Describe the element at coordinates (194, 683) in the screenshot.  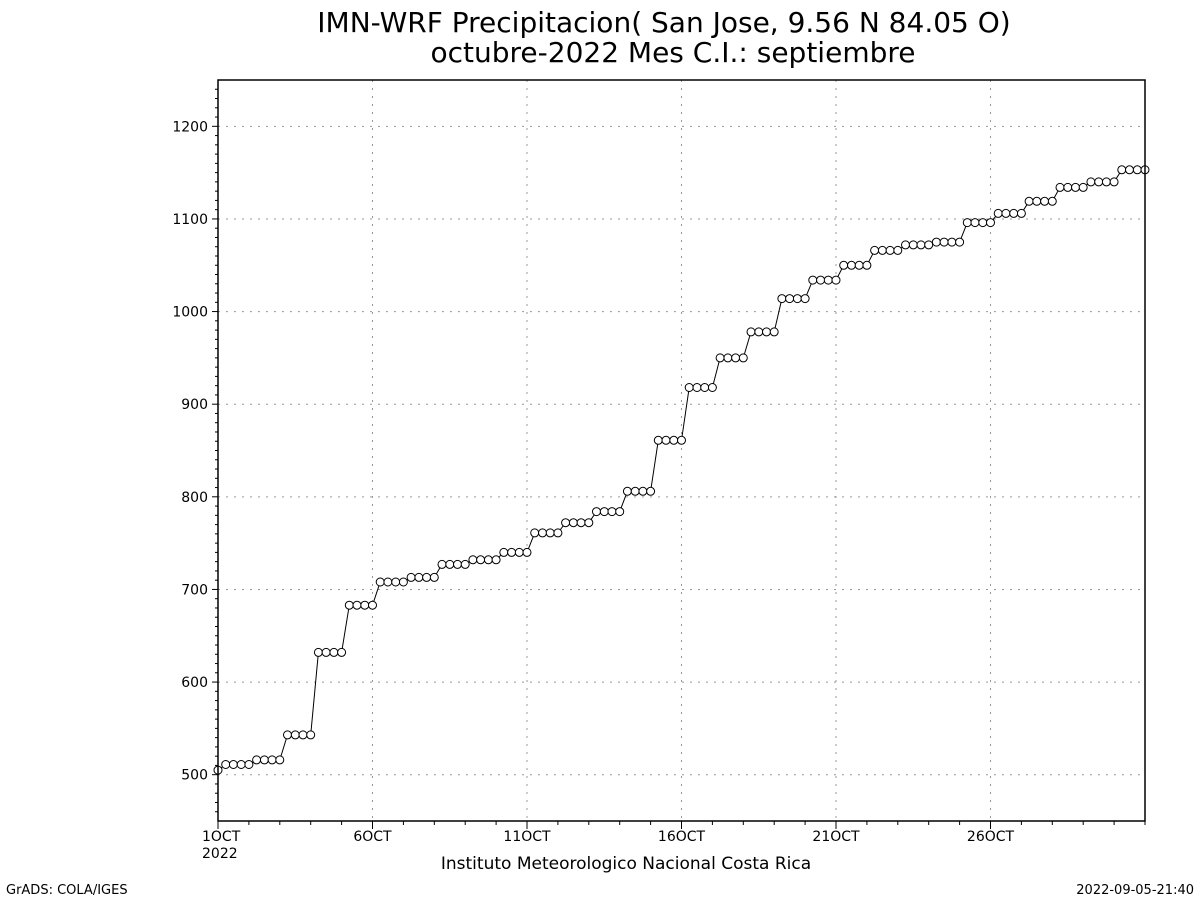
I see `y-tick-label: 600` at that location.